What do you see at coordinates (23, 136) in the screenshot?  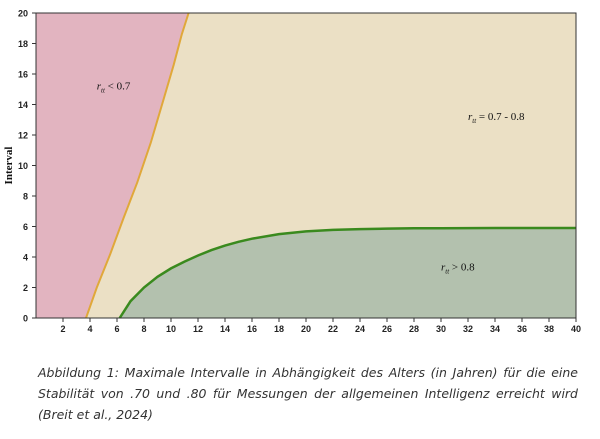 I see `y-tick-label: 12` at bounding box center [23, 136].